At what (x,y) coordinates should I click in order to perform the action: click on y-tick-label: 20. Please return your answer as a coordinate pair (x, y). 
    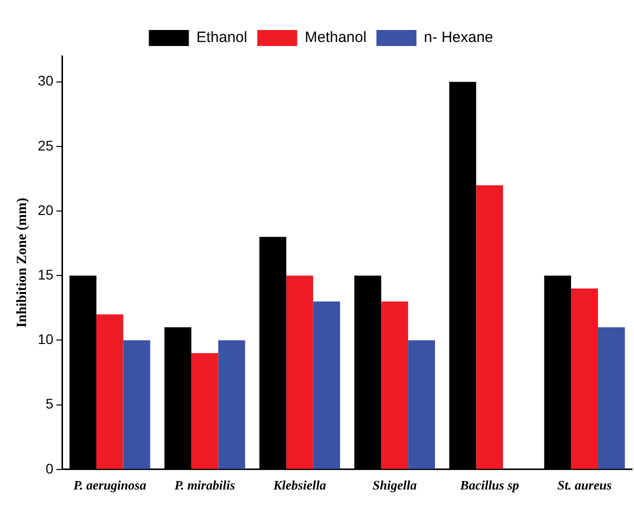
    Looking at the image, I should click on (46, 210).